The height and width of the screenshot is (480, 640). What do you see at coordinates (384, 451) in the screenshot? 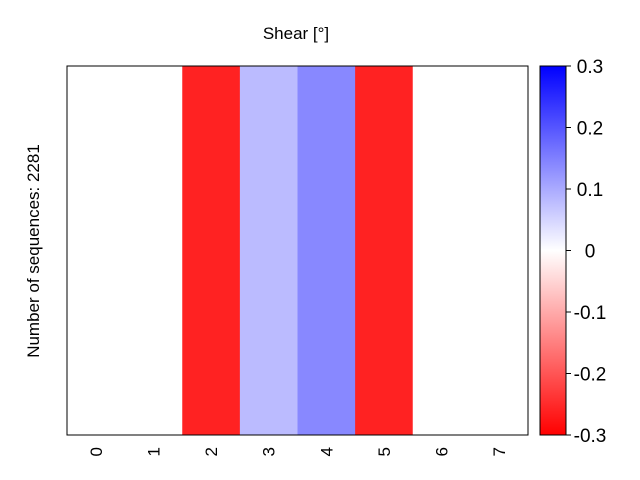
I see `x-tick-label: 5` at bounding box center [384, 451].